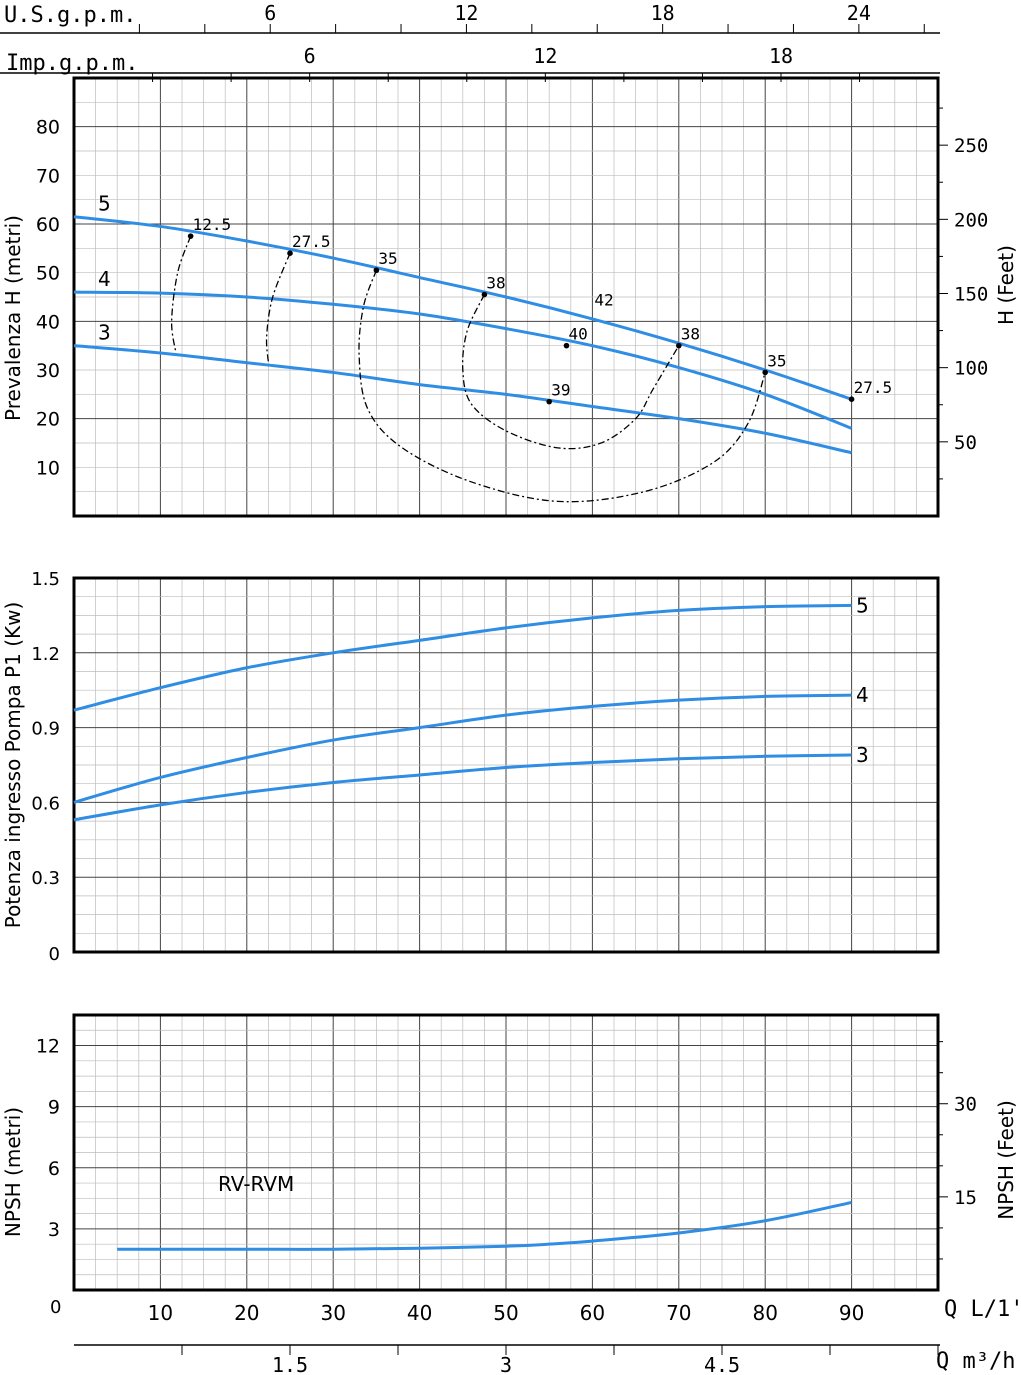 Image resolution: width=1021 pixels, height=1375 pixels. I want to click on q-lmin-tick-label: 70, so click(678, 1313).